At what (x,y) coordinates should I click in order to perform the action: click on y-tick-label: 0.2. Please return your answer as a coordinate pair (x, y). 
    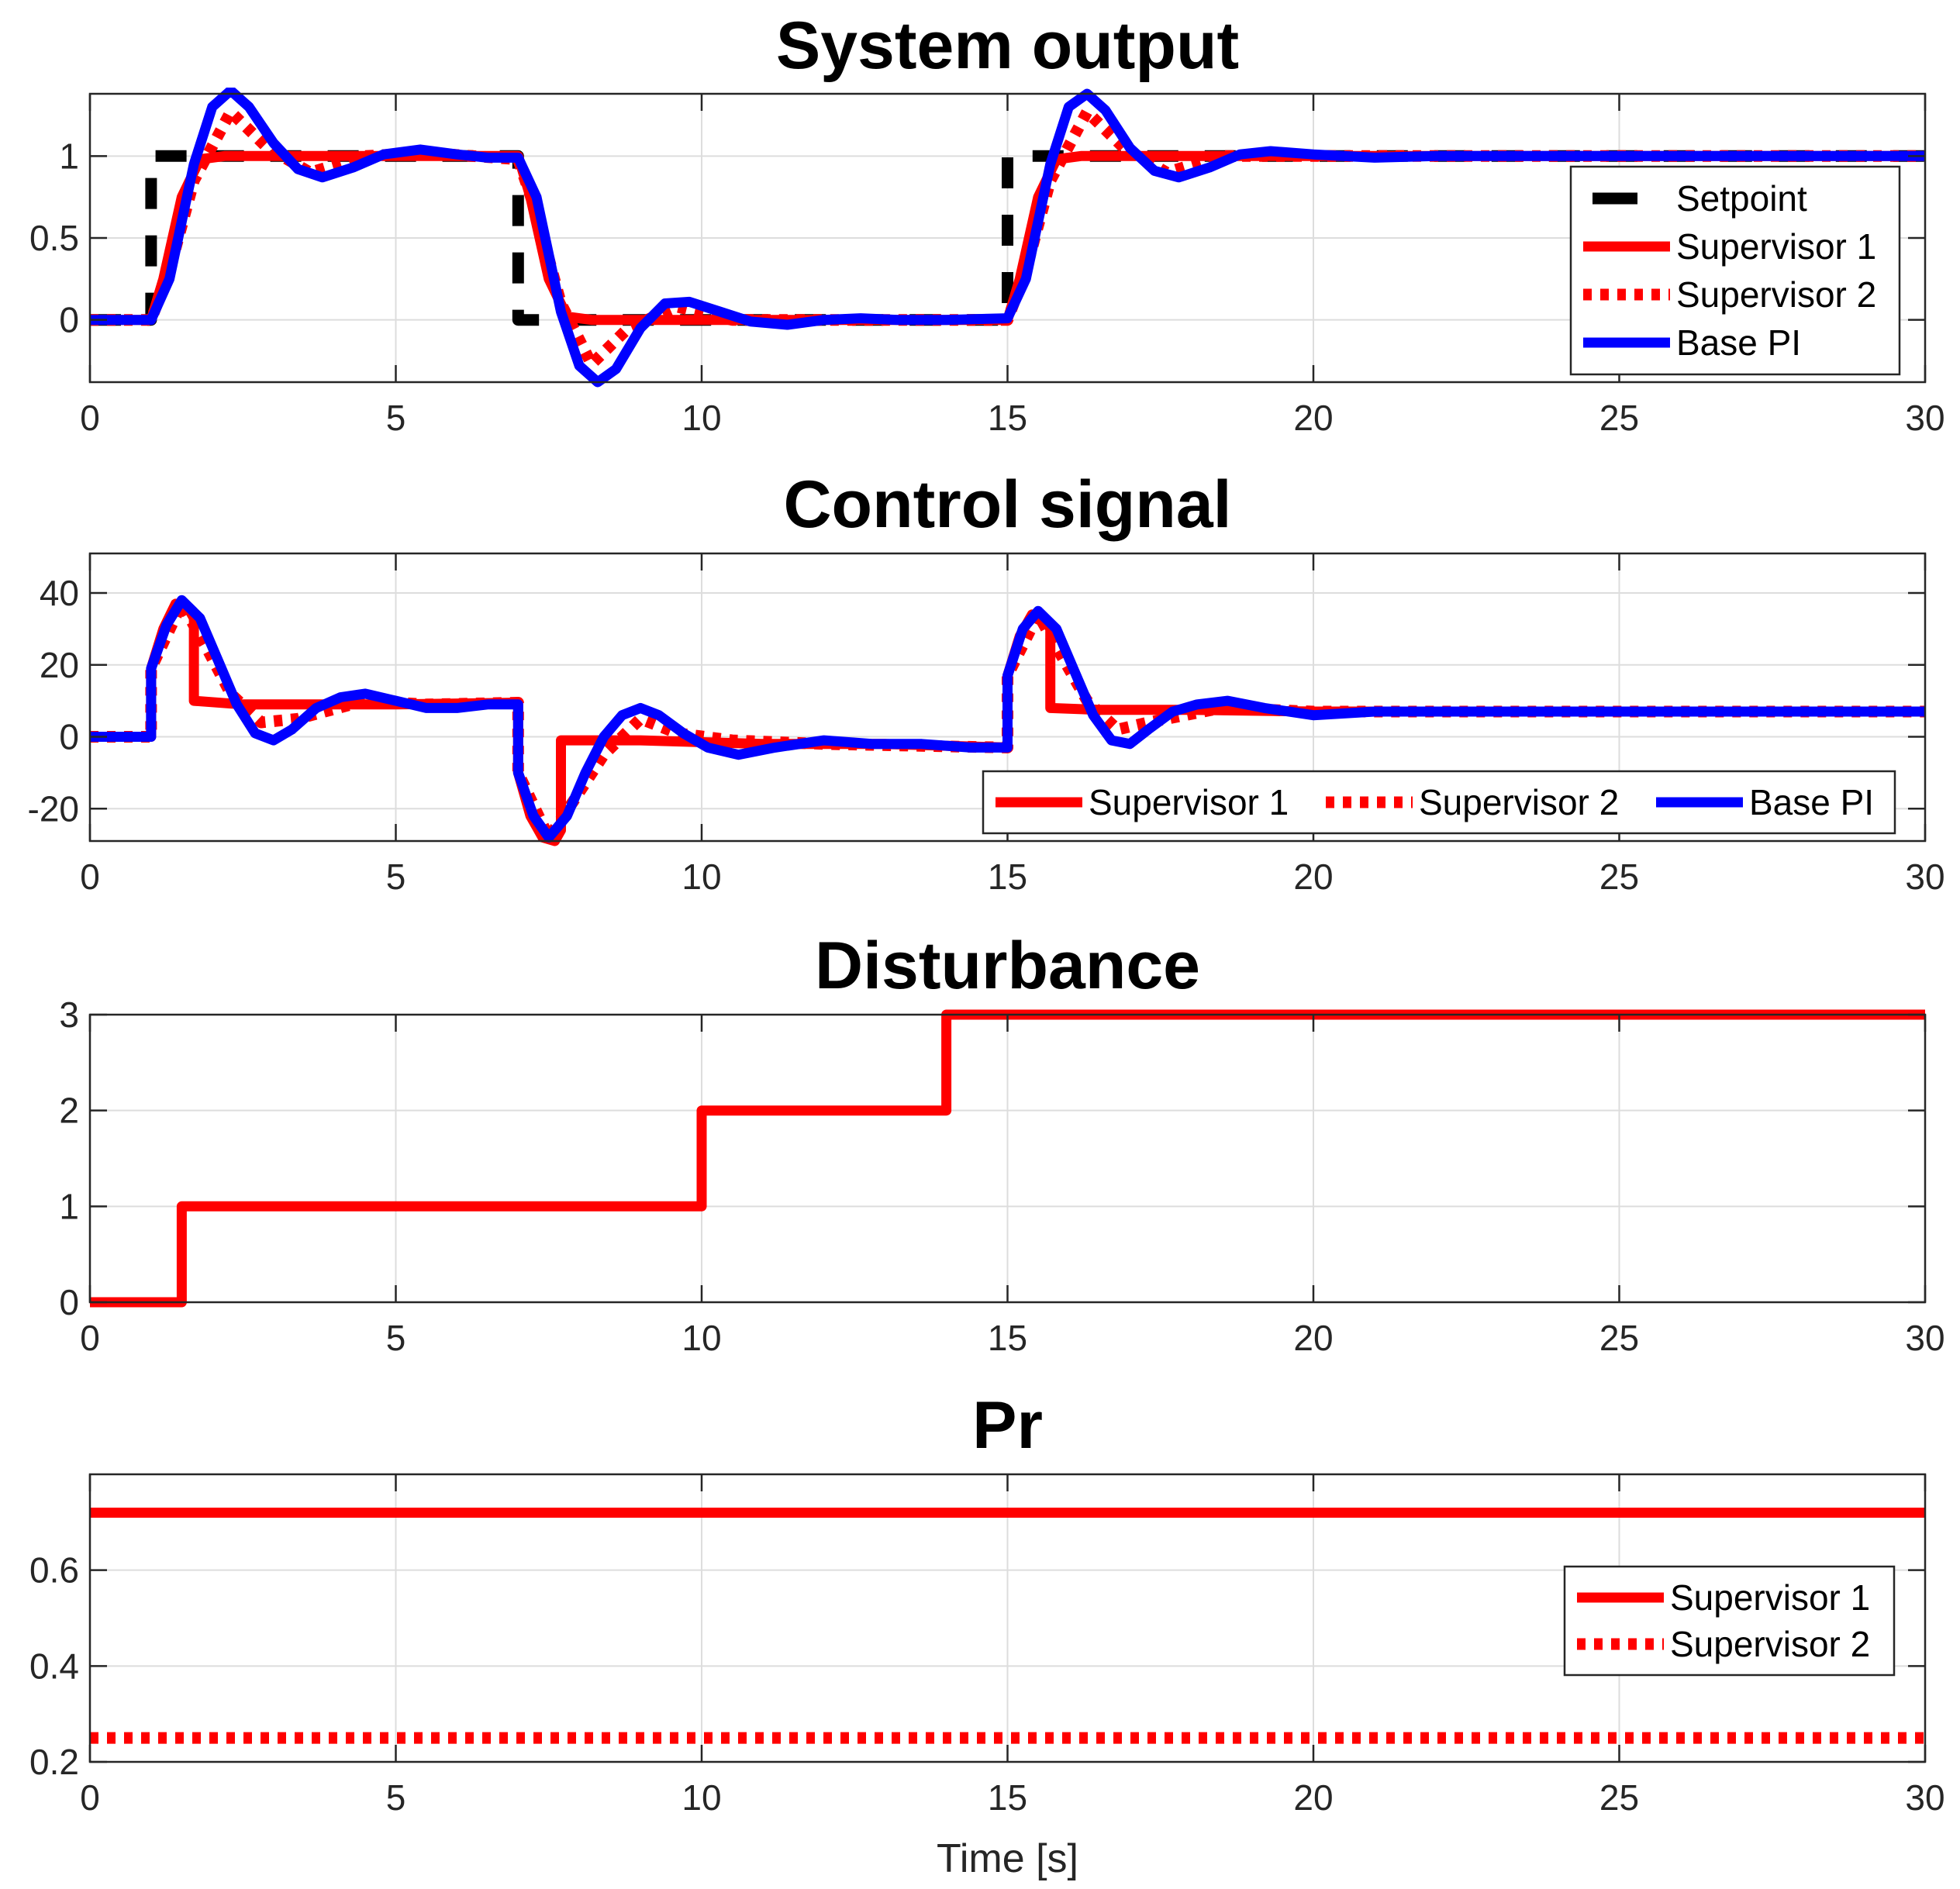
    Looking at the image, I should click on (54, 1762).